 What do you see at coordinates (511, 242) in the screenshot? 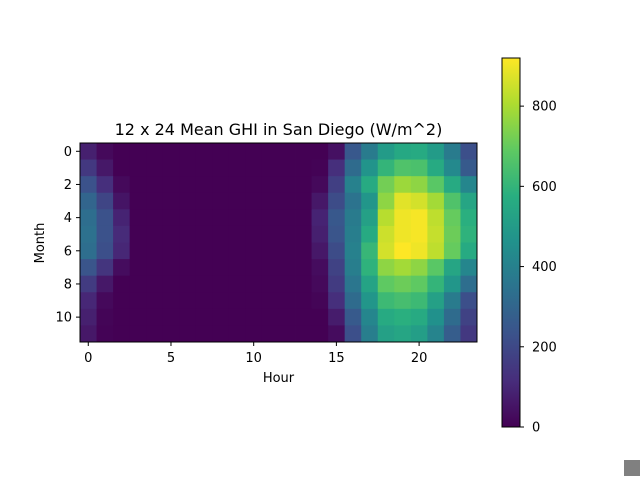
I see `colorbar` at bounding box center [511, 242].